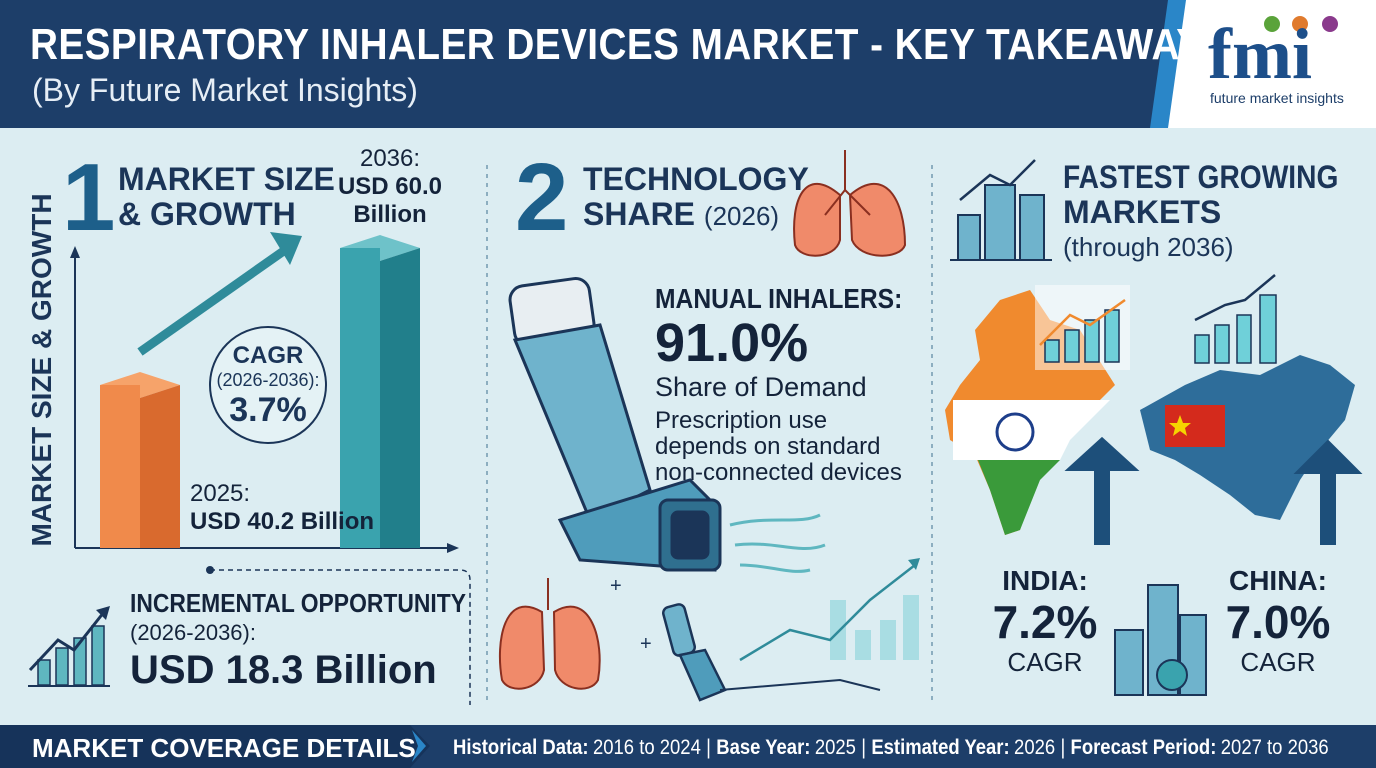 The width and height of the screenshot is (1376, 768). What do you see at coordinates (224, 748) in the screenshot?
I see `footer-label: MARKET COVERAGE DETAILS` at bounding box center [224, 748].